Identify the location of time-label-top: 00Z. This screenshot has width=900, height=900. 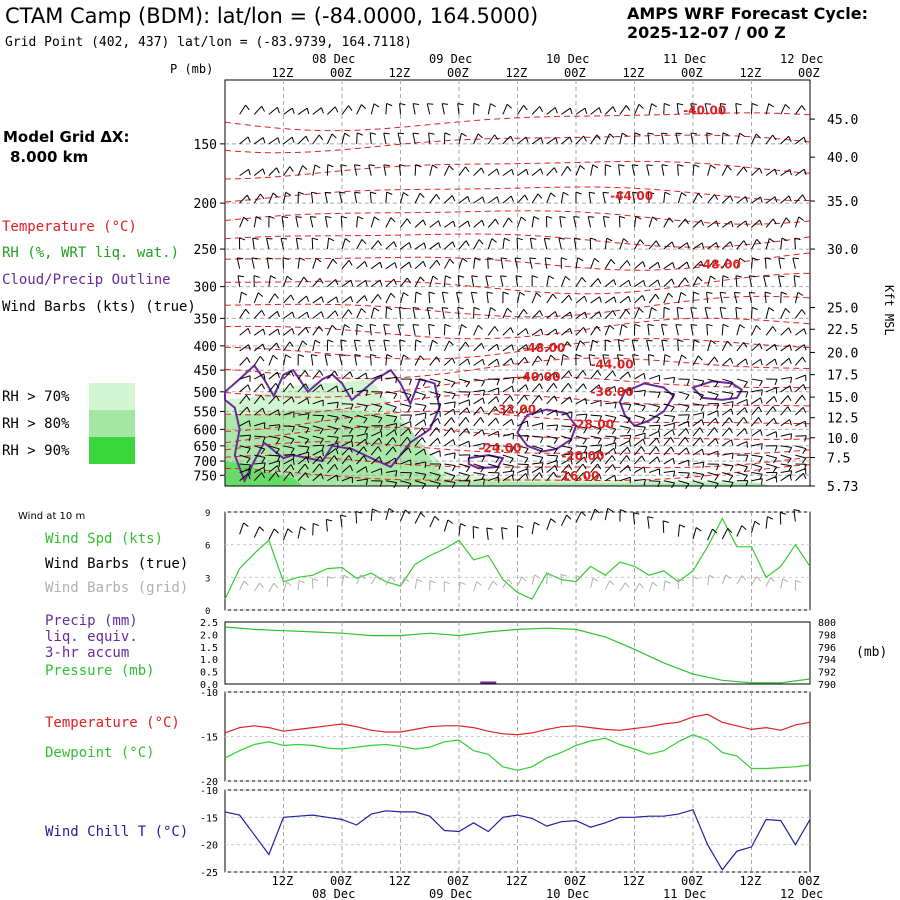
(692, 73).